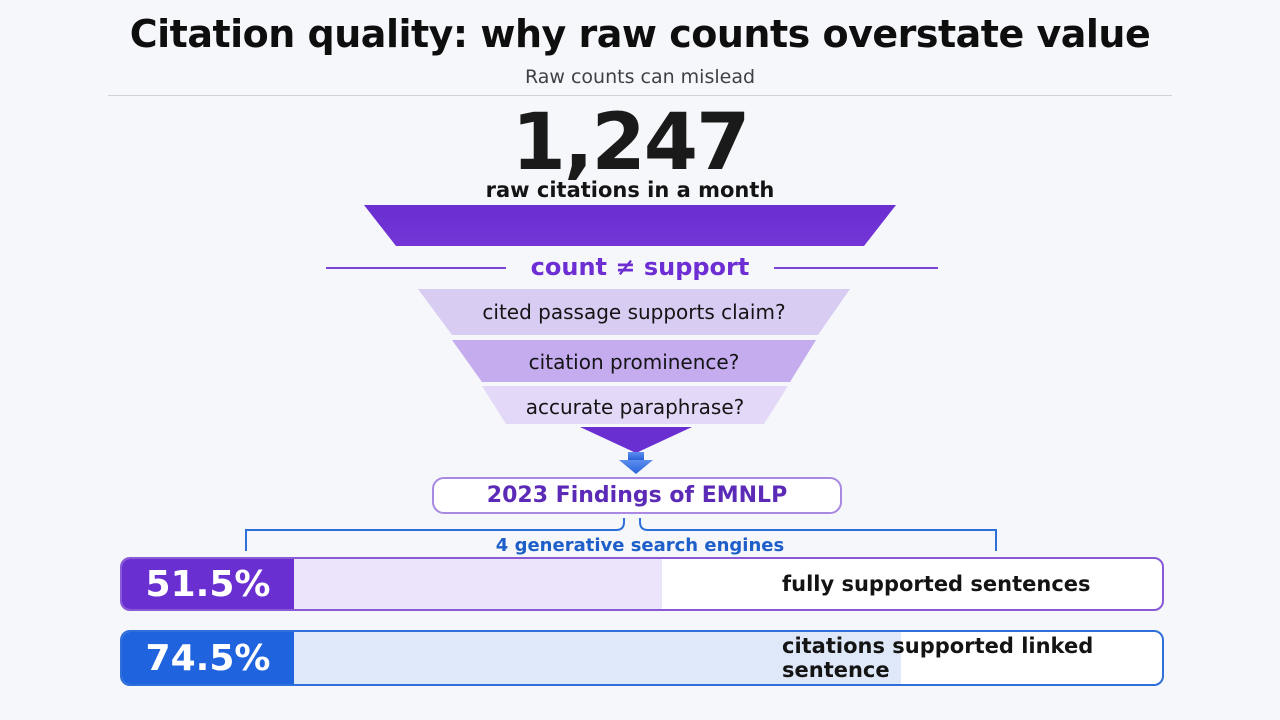 This screenshot has width=1280, height=720. Describe the element at coordinates (640, 95) in the screenshot. I see `header-divider` at that location.